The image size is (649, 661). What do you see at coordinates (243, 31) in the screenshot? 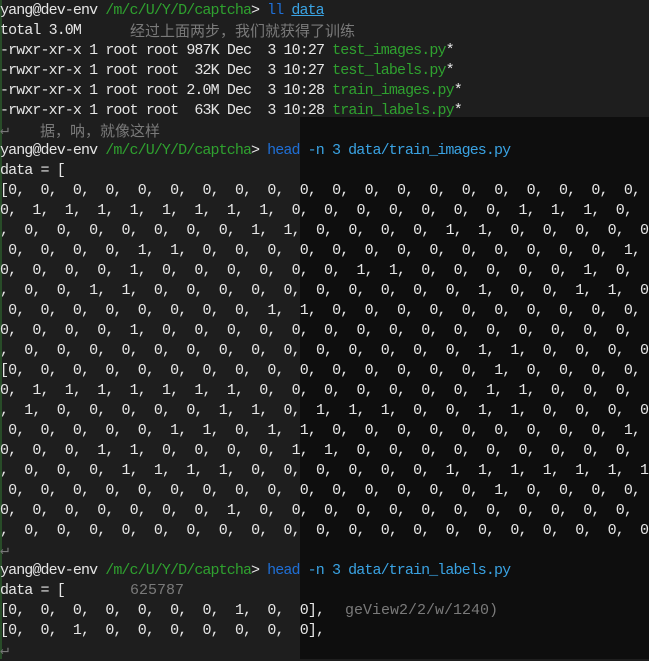
I see `ghost-text: 经过上面两步，我们就获得了训练` at bounding box center [243, 31].